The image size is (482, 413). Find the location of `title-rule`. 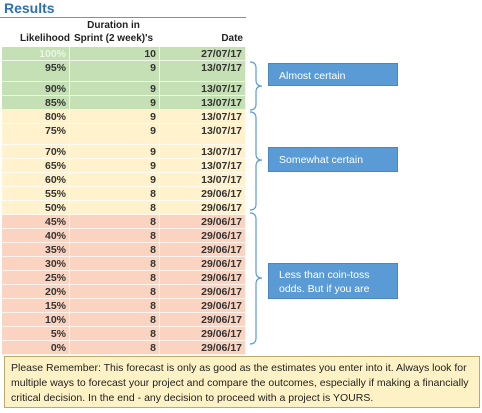

title-rule is located at coordinates (123, 17).